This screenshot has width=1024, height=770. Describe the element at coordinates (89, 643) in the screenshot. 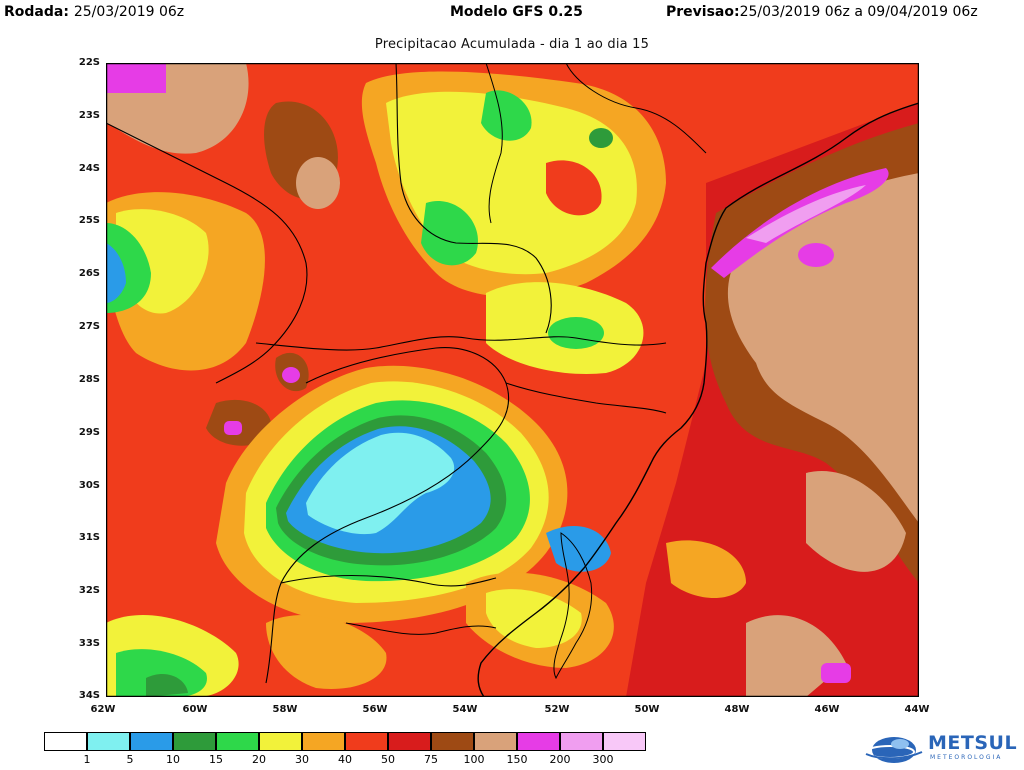

I see `lat-label: 33S` at that location.